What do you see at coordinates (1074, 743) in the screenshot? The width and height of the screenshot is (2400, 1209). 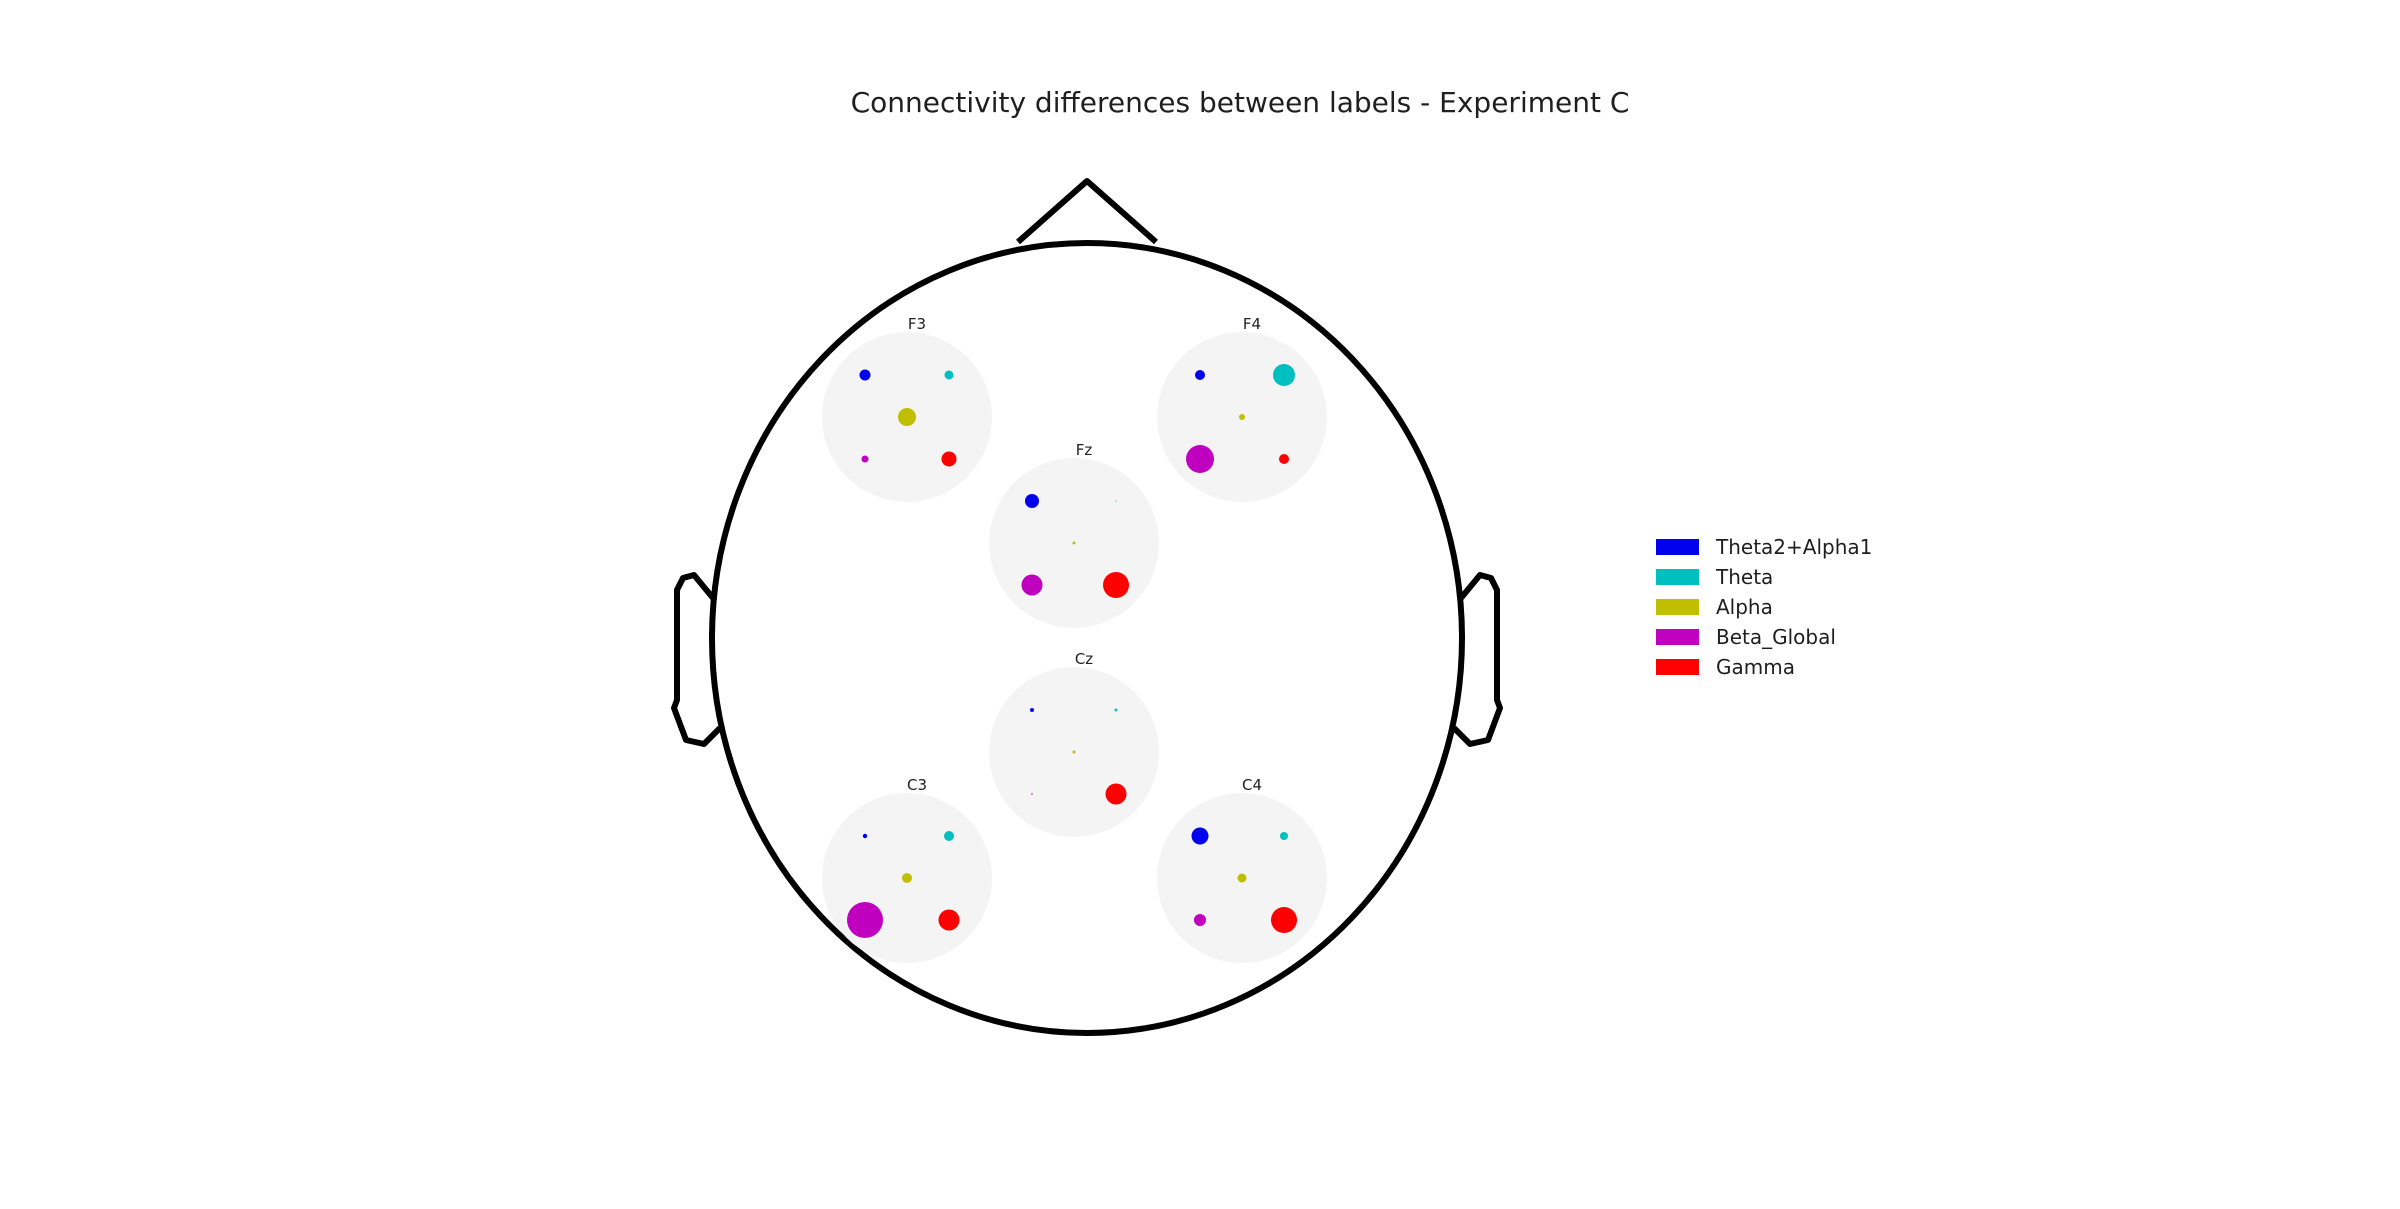 I see `electrode-cz: Cz` at bounding box center [1074, 743].